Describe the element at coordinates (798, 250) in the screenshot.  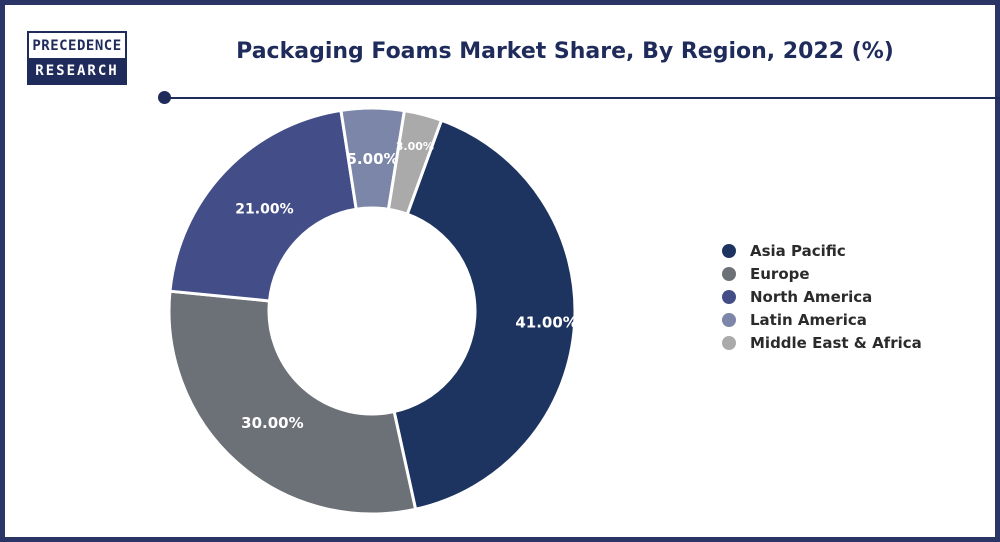
I see `legend-label: Asia Pacific` at that location.